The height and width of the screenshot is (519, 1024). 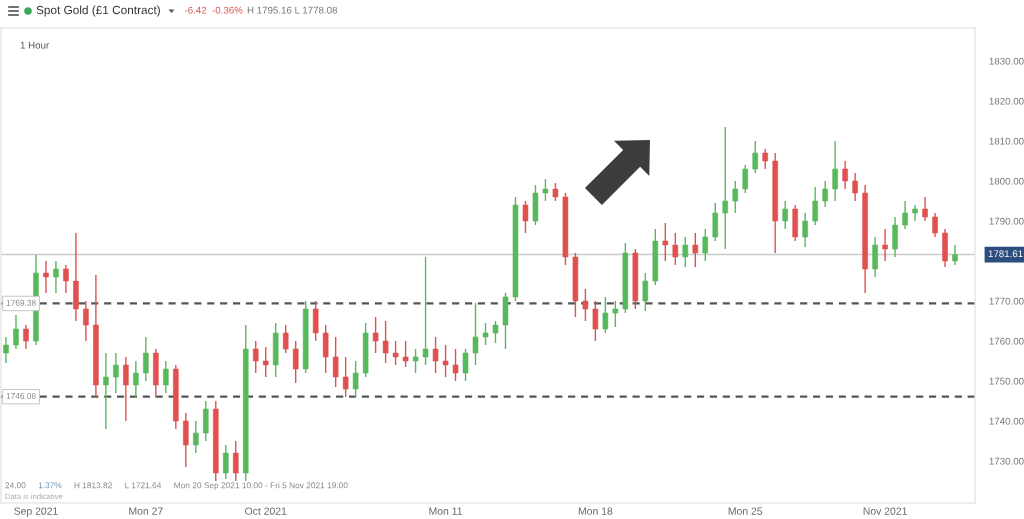 I want to click on annotation: Mon 20 Sep 2021 10:00 - Fri 5 Nov 2021 19:00, so click(x=261, y=486).